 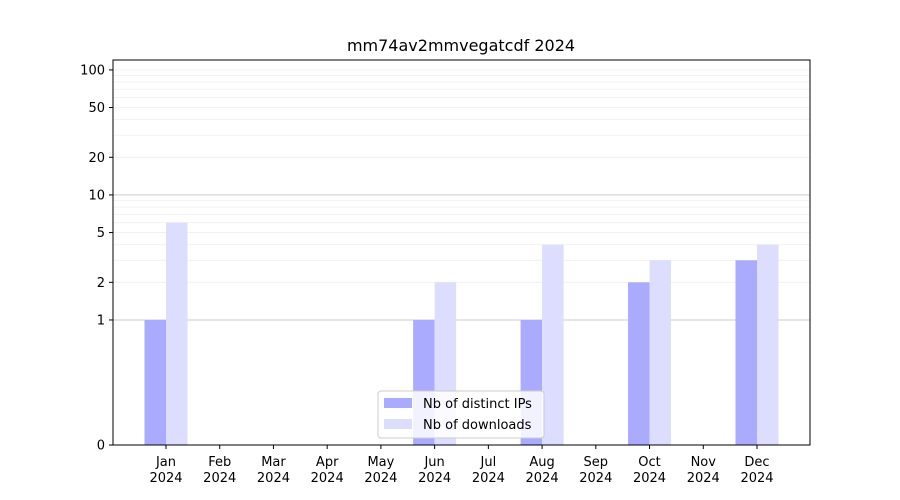 What do you see at coordinates (488, 462) in the screenshot?
I see `x-tick-label-month: Jul` at bounding box center [488, 462].